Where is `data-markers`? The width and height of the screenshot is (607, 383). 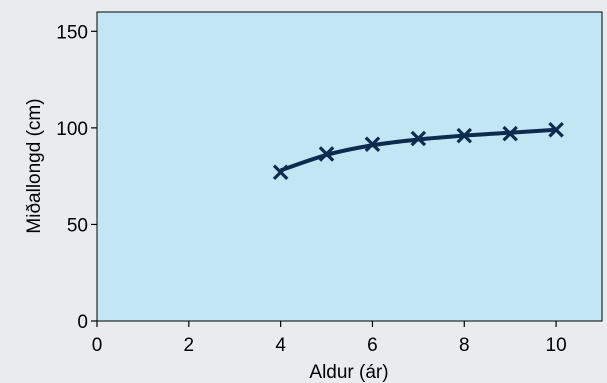 data-markers is located at coordinates (418, 151).